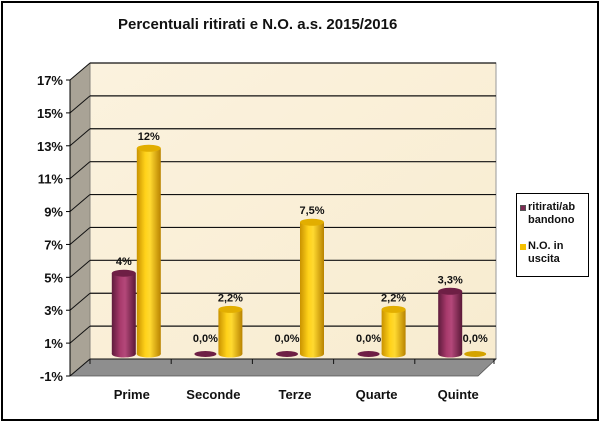 This screenshot has height=426, width=604. I want to click on data-label: 12%, so click(149, 137).